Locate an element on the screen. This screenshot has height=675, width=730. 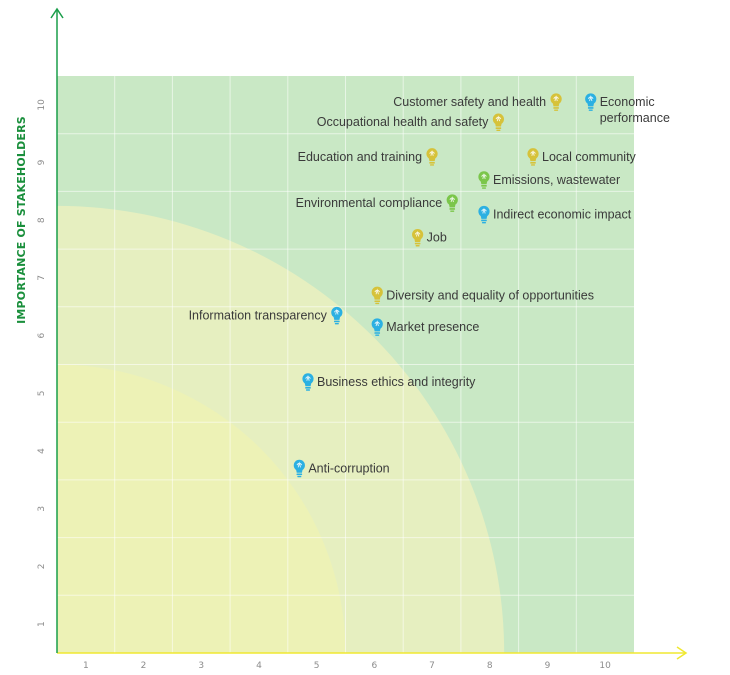
data-point: Customer safety and health is located at coordinates (477, 102).